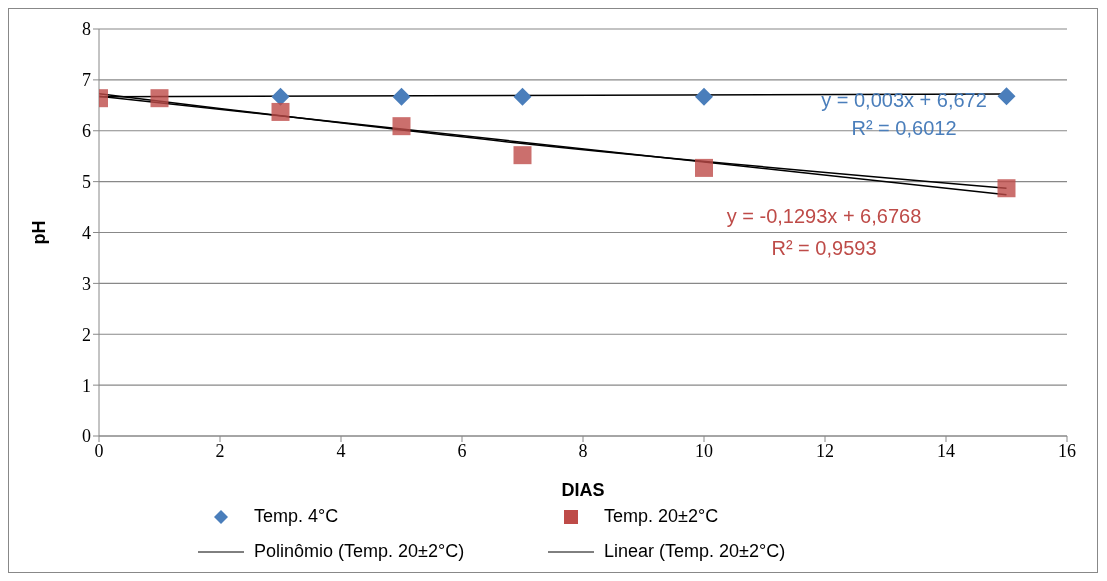  Describe the element at coordinates (86, 385) in the screenshot. I see `y-tick-label: 1` at that location.